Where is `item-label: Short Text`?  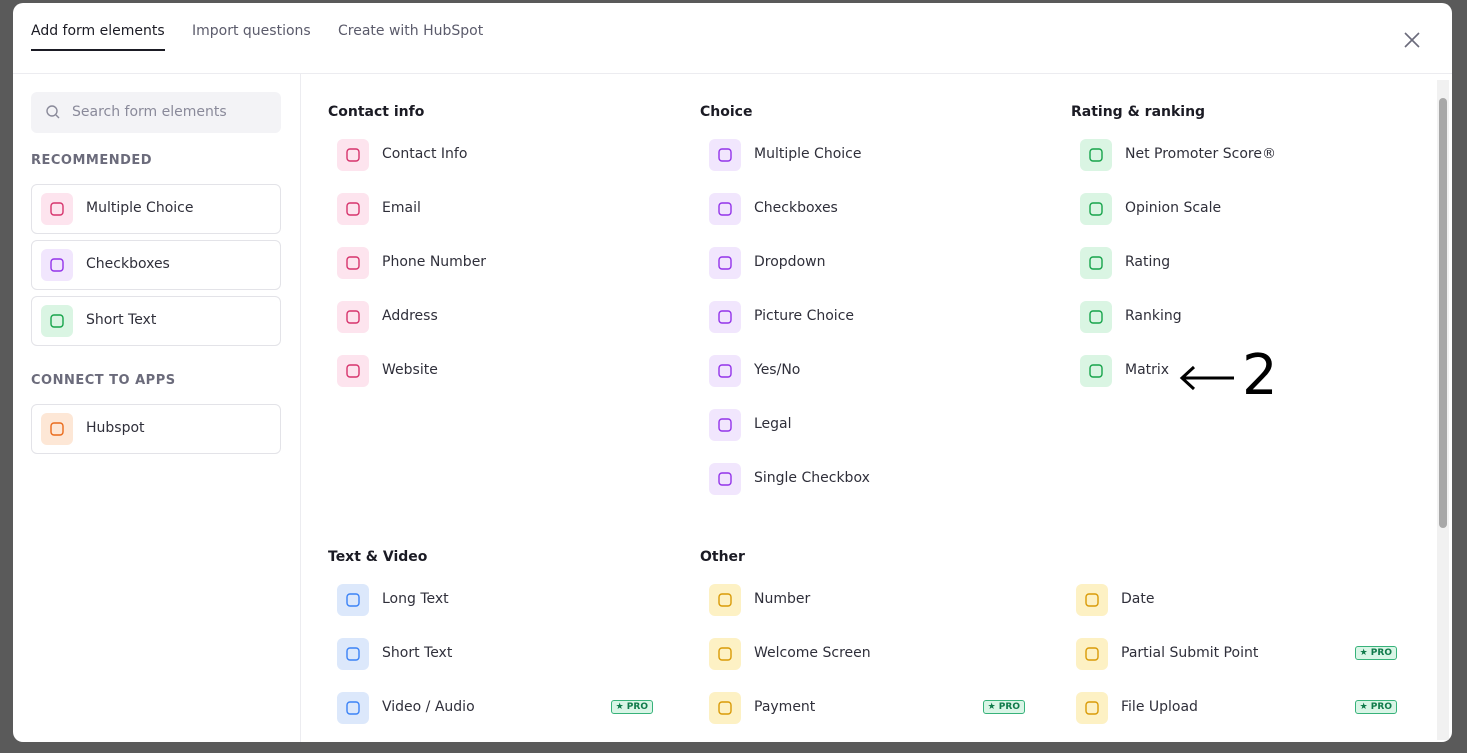
item-label: Short Text is located at coordinates (417, 653).